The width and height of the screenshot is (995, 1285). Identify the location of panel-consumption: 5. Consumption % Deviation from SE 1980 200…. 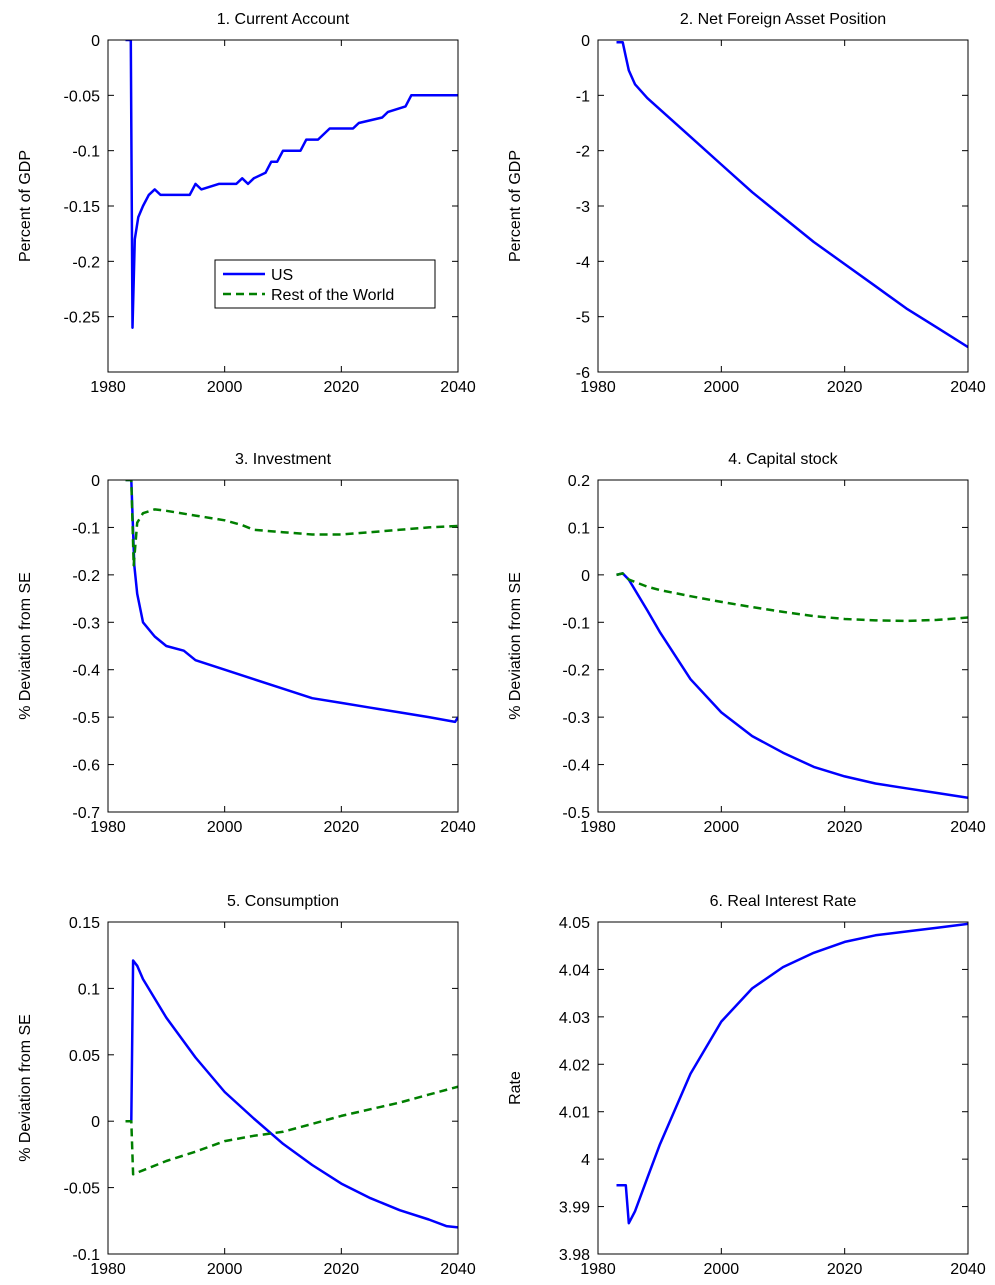
(246, 1085).